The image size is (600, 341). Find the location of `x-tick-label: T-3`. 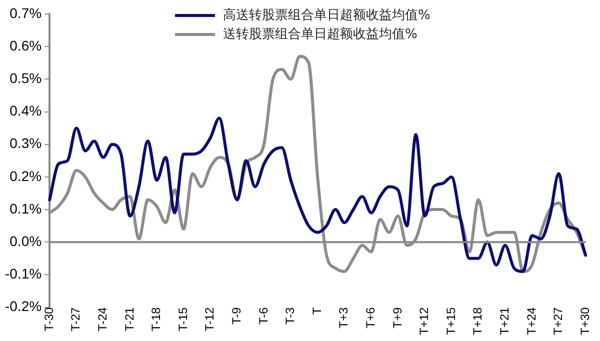

x-tick-label: T-3 is located at coordinates (290, 315).